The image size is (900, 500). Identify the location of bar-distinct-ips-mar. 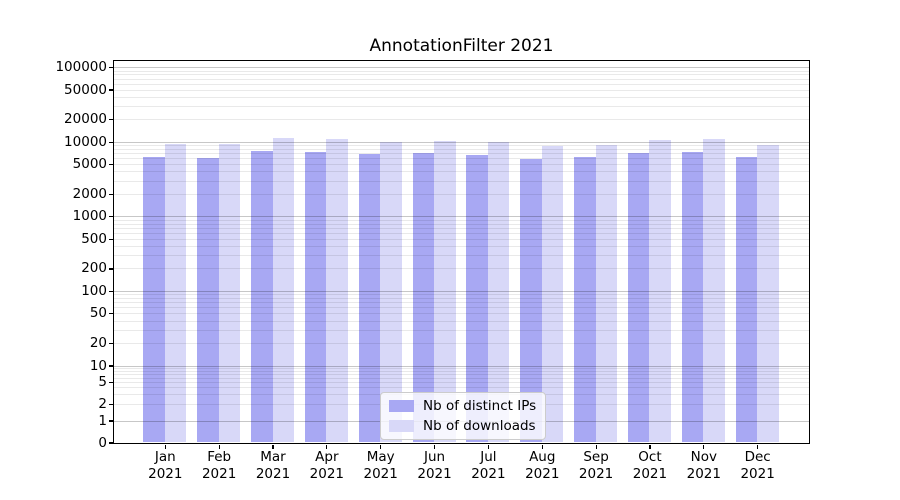
(262, 297).